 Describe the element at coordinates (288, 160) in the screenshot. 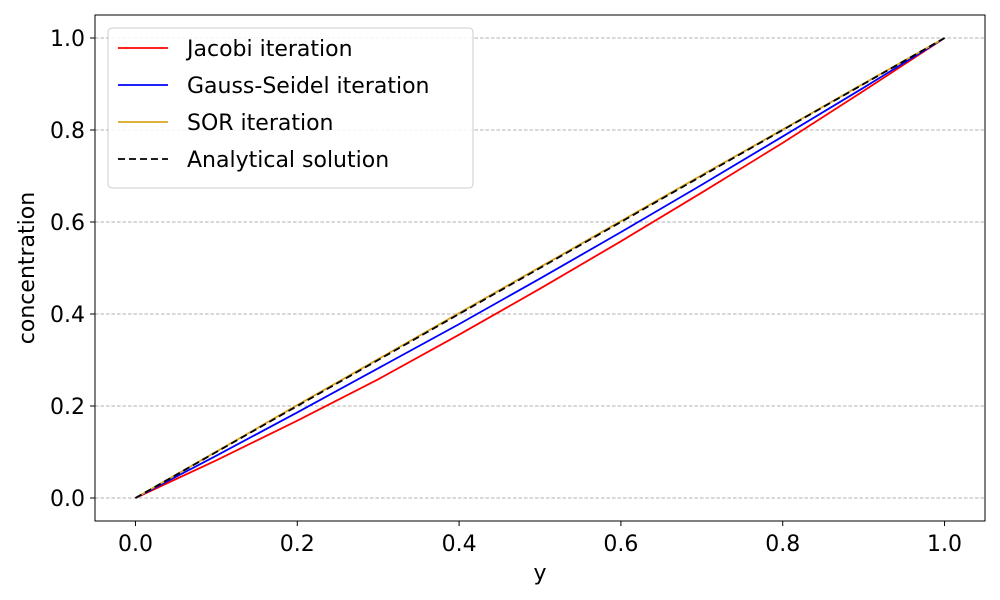

I see `legend-label: Analytical solution` at that location.